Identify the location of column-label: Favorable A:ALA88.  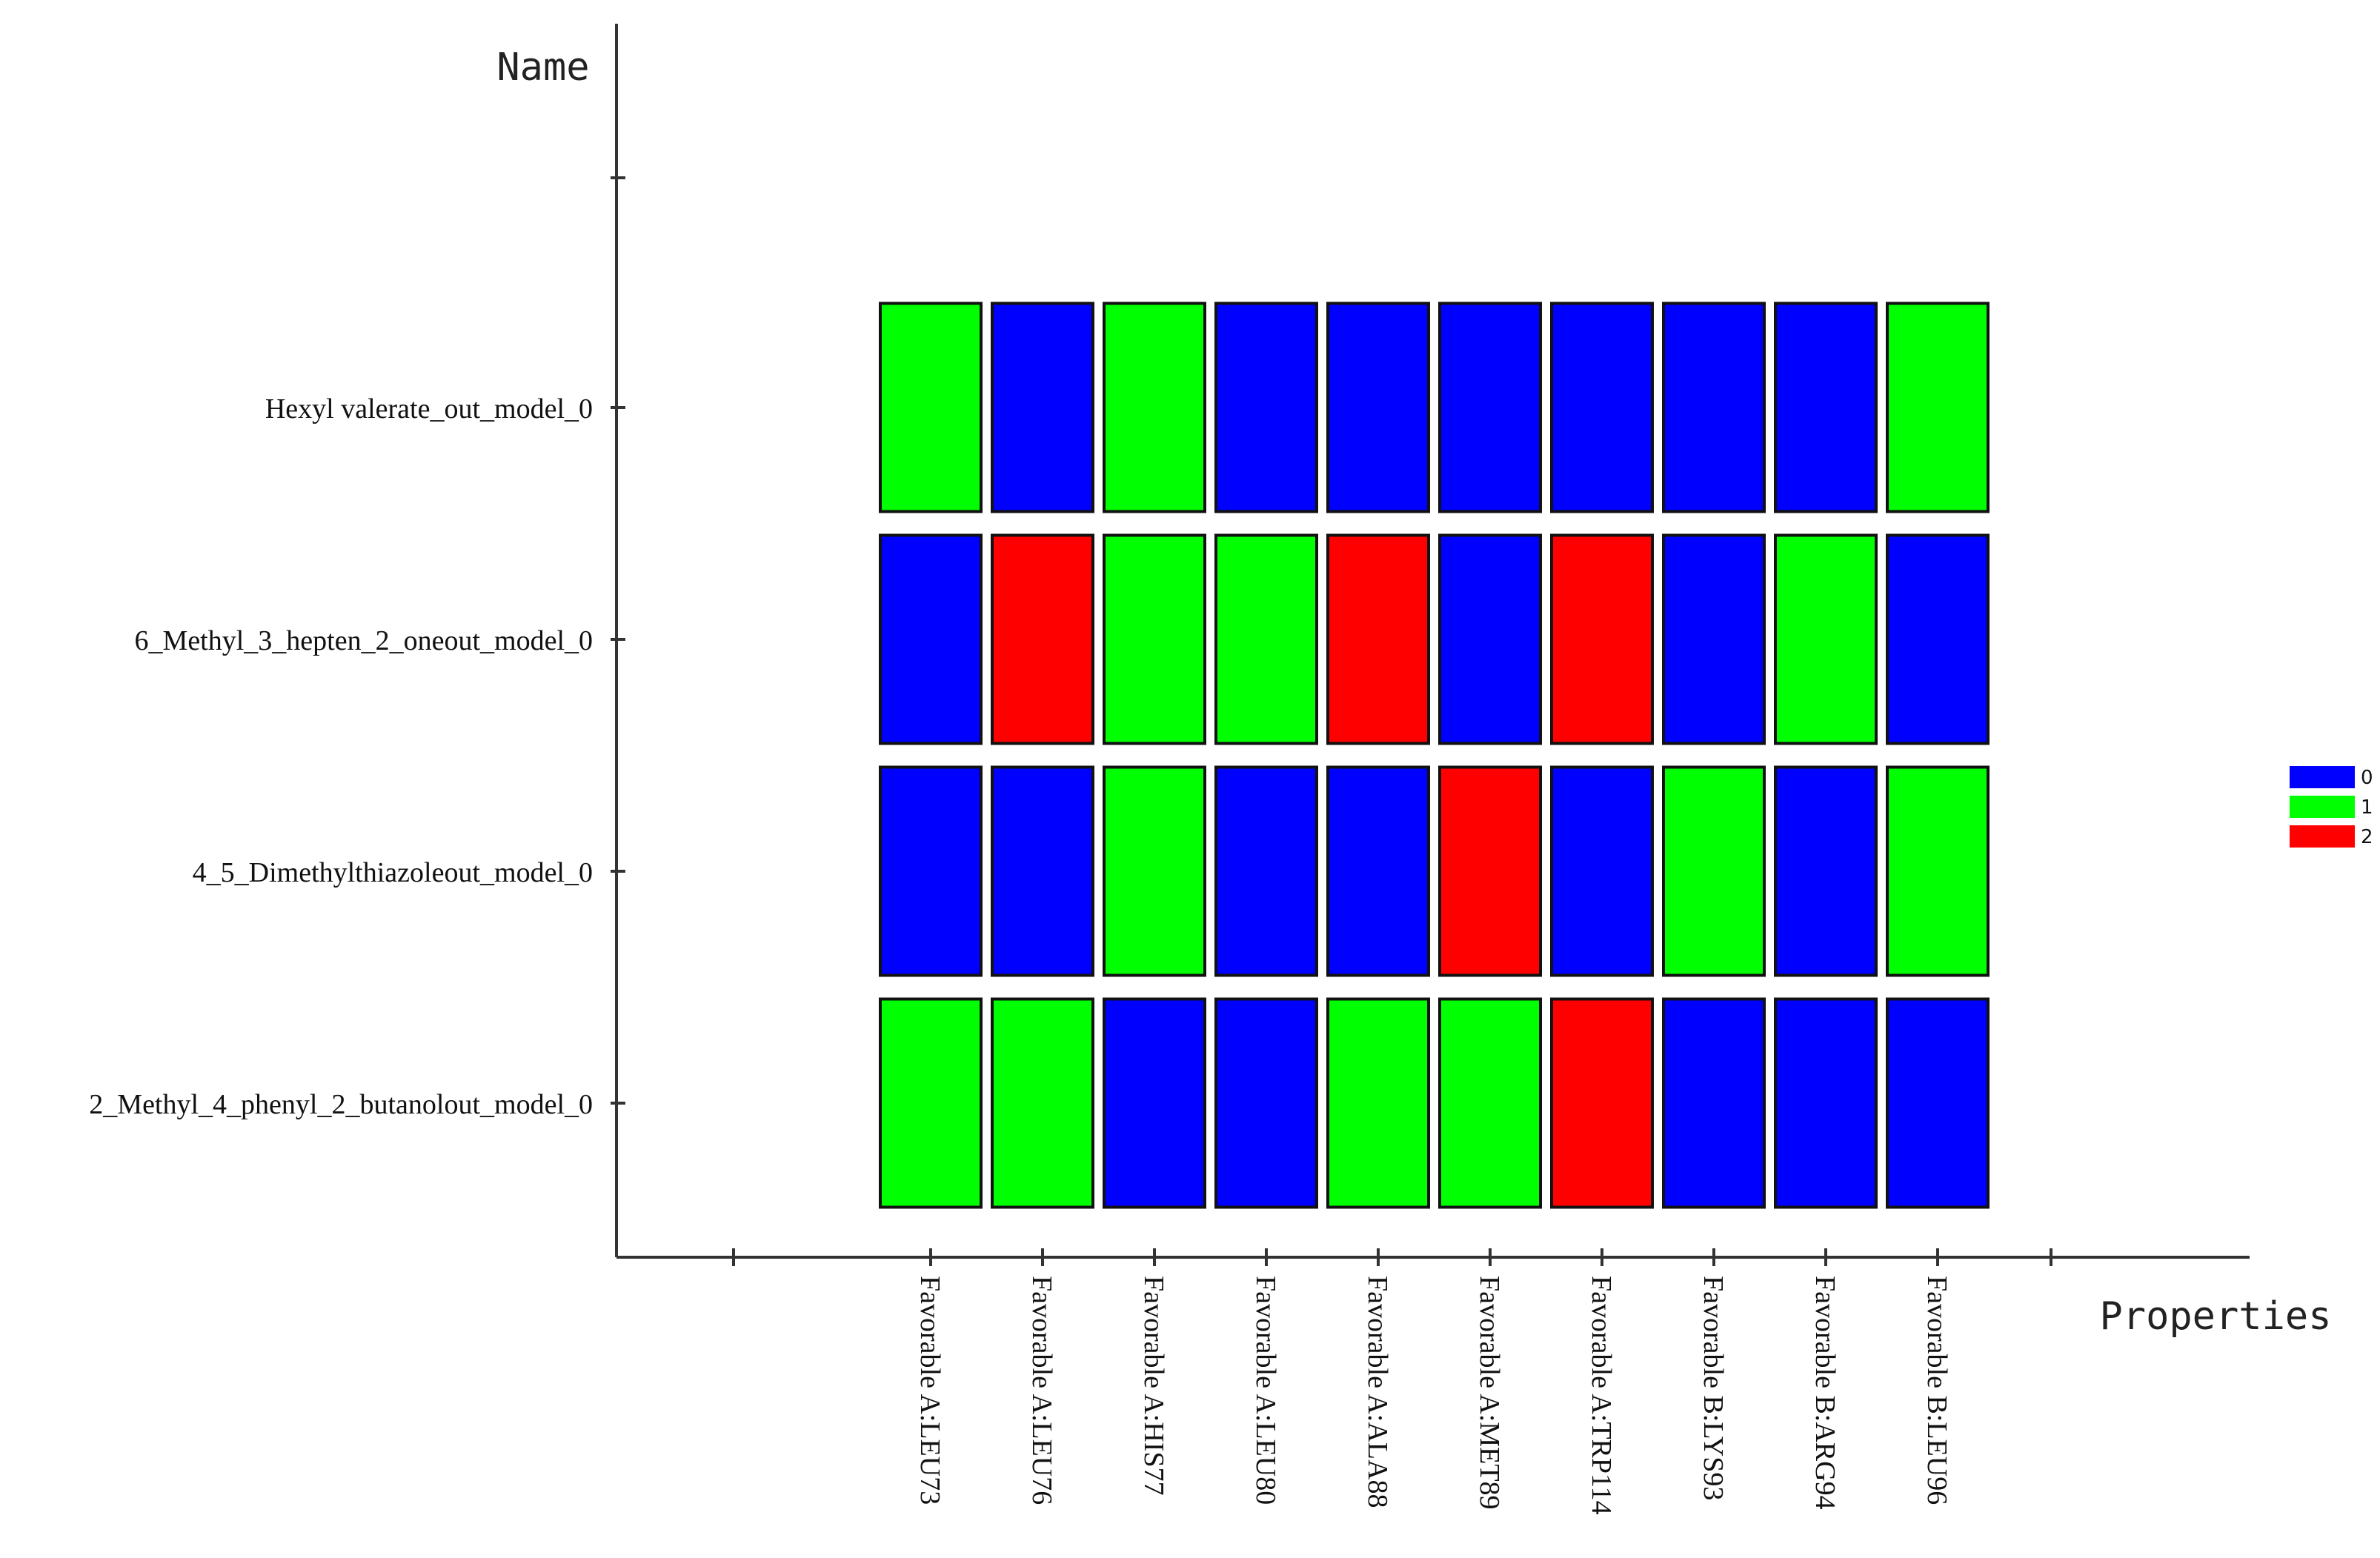
(1377, 1392).